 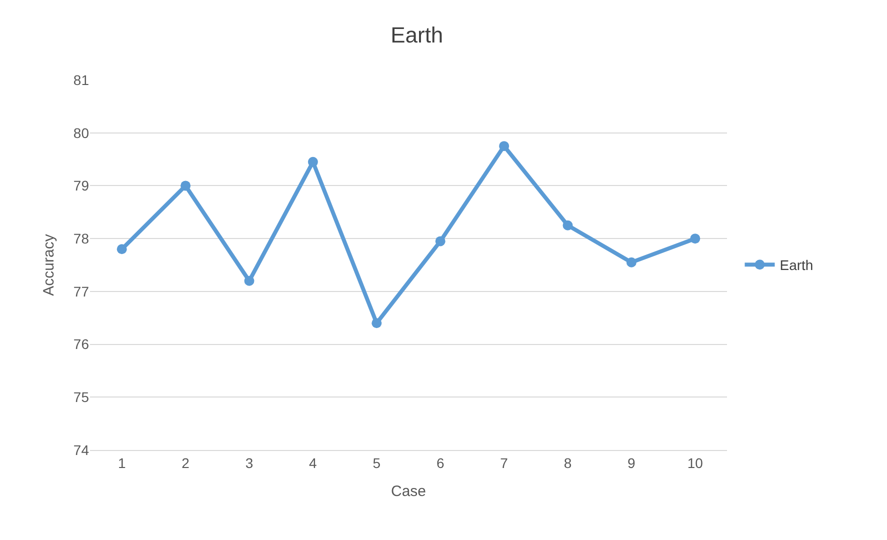 What do you see at coordinates (249, 462) in the screenshot?
I see `x-tick-label: 3` at bounding box center [249, 462].